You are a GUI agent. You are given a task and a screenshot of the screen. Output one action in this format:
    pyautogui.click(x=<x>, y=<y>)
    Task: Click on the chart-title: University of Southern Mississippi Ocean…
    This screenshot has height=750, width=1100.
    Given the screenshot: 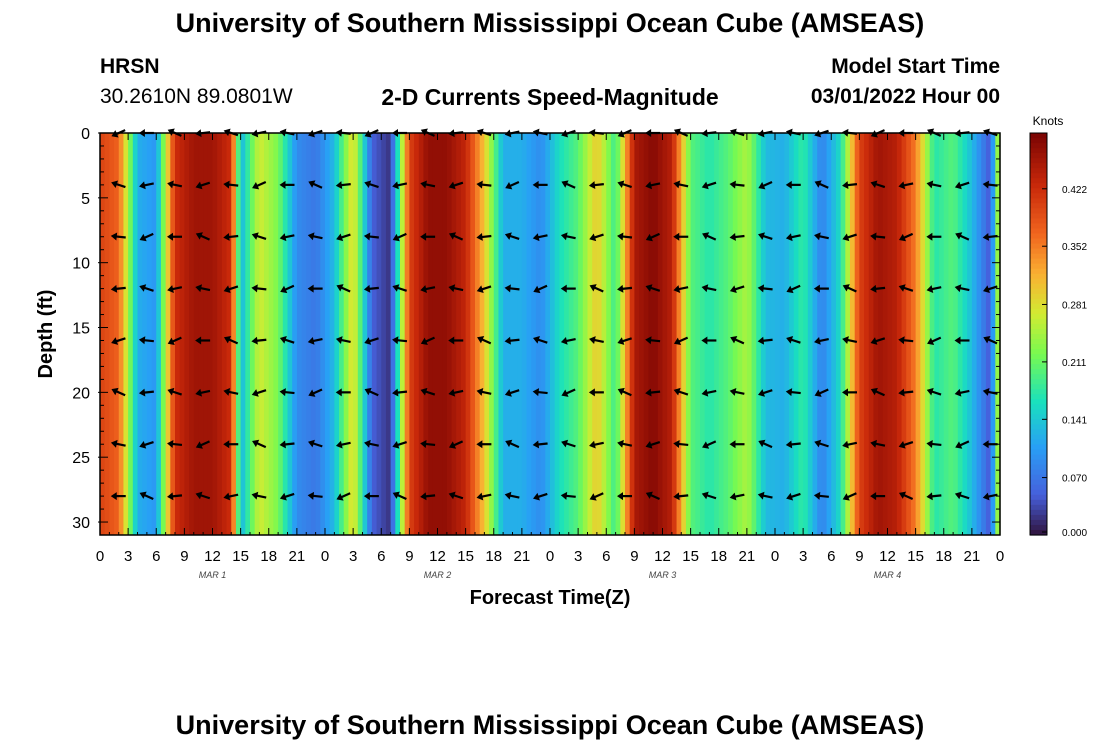 What is the action you would take?
    pyautogui.click(x=550, y=23)
    